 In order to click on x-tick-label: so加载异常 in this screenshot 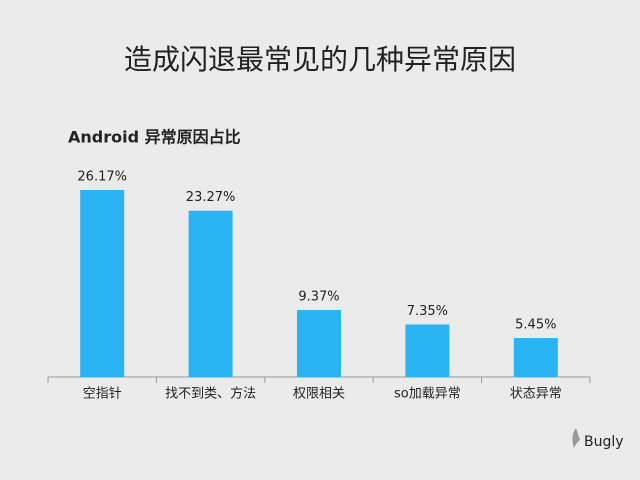, I will do `click(427, 394)`.